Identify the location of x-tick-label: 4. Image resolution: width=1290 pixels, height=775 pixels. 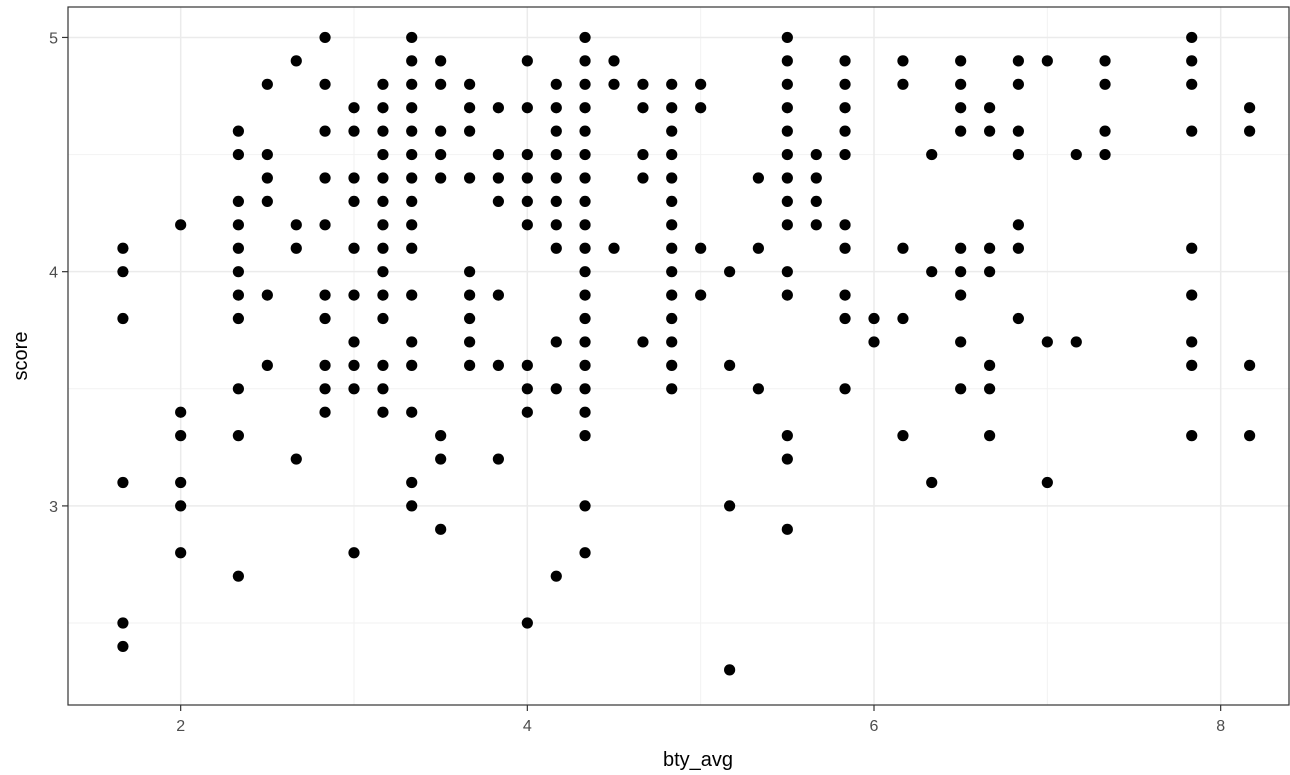
(527, 726).